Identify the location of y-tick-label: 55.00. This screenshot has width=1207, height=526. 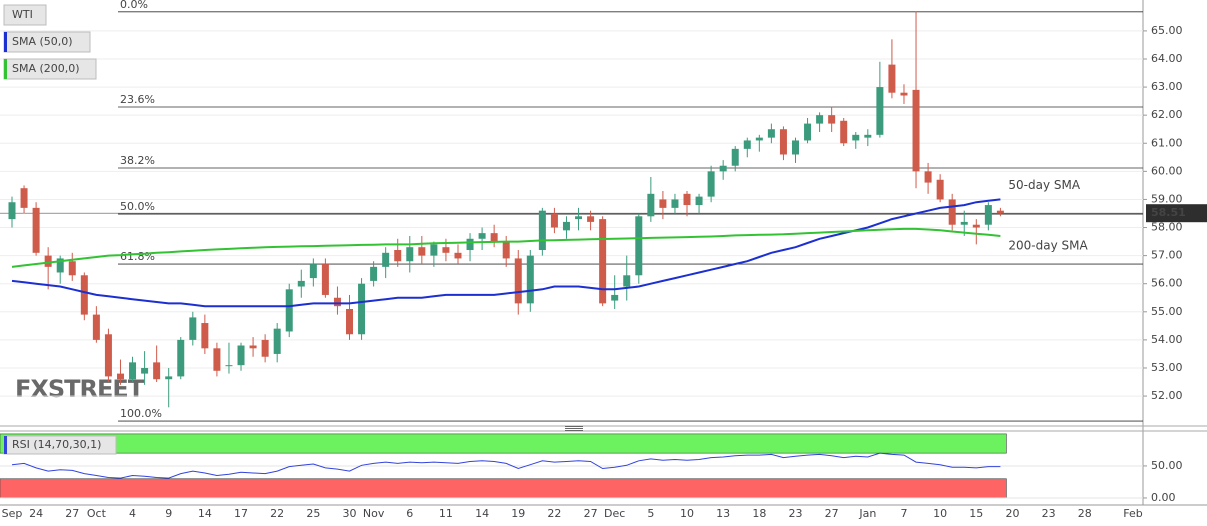
(1167, 311).